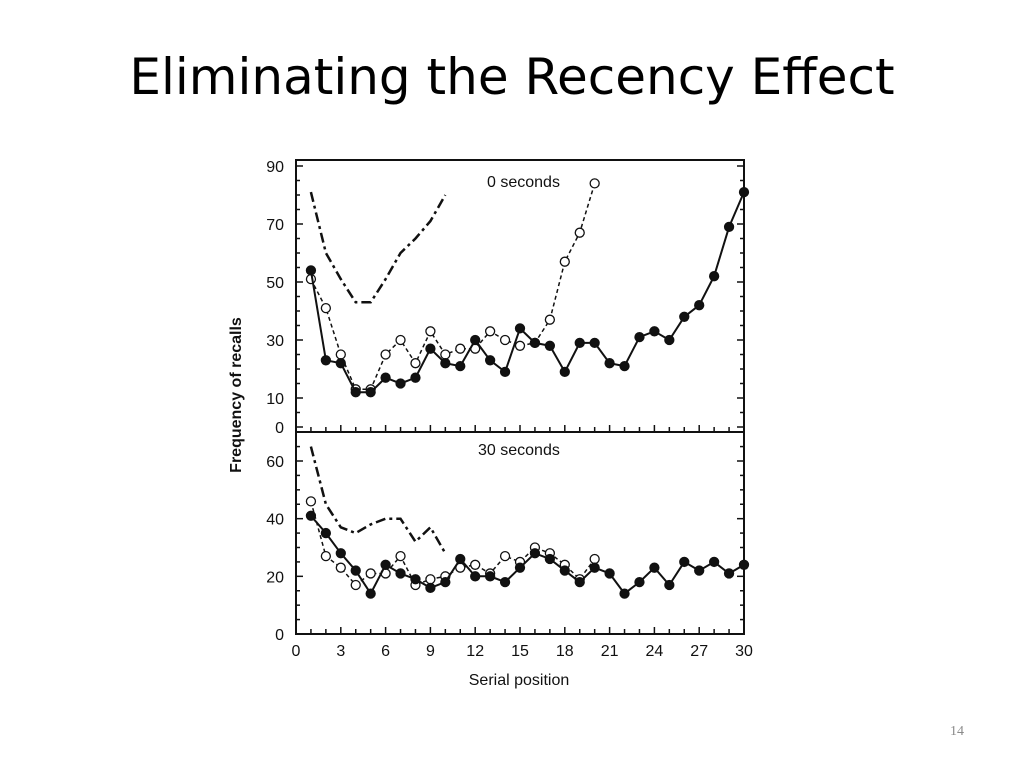  I want to click on x-tick-label: 9, so click(430, 651).